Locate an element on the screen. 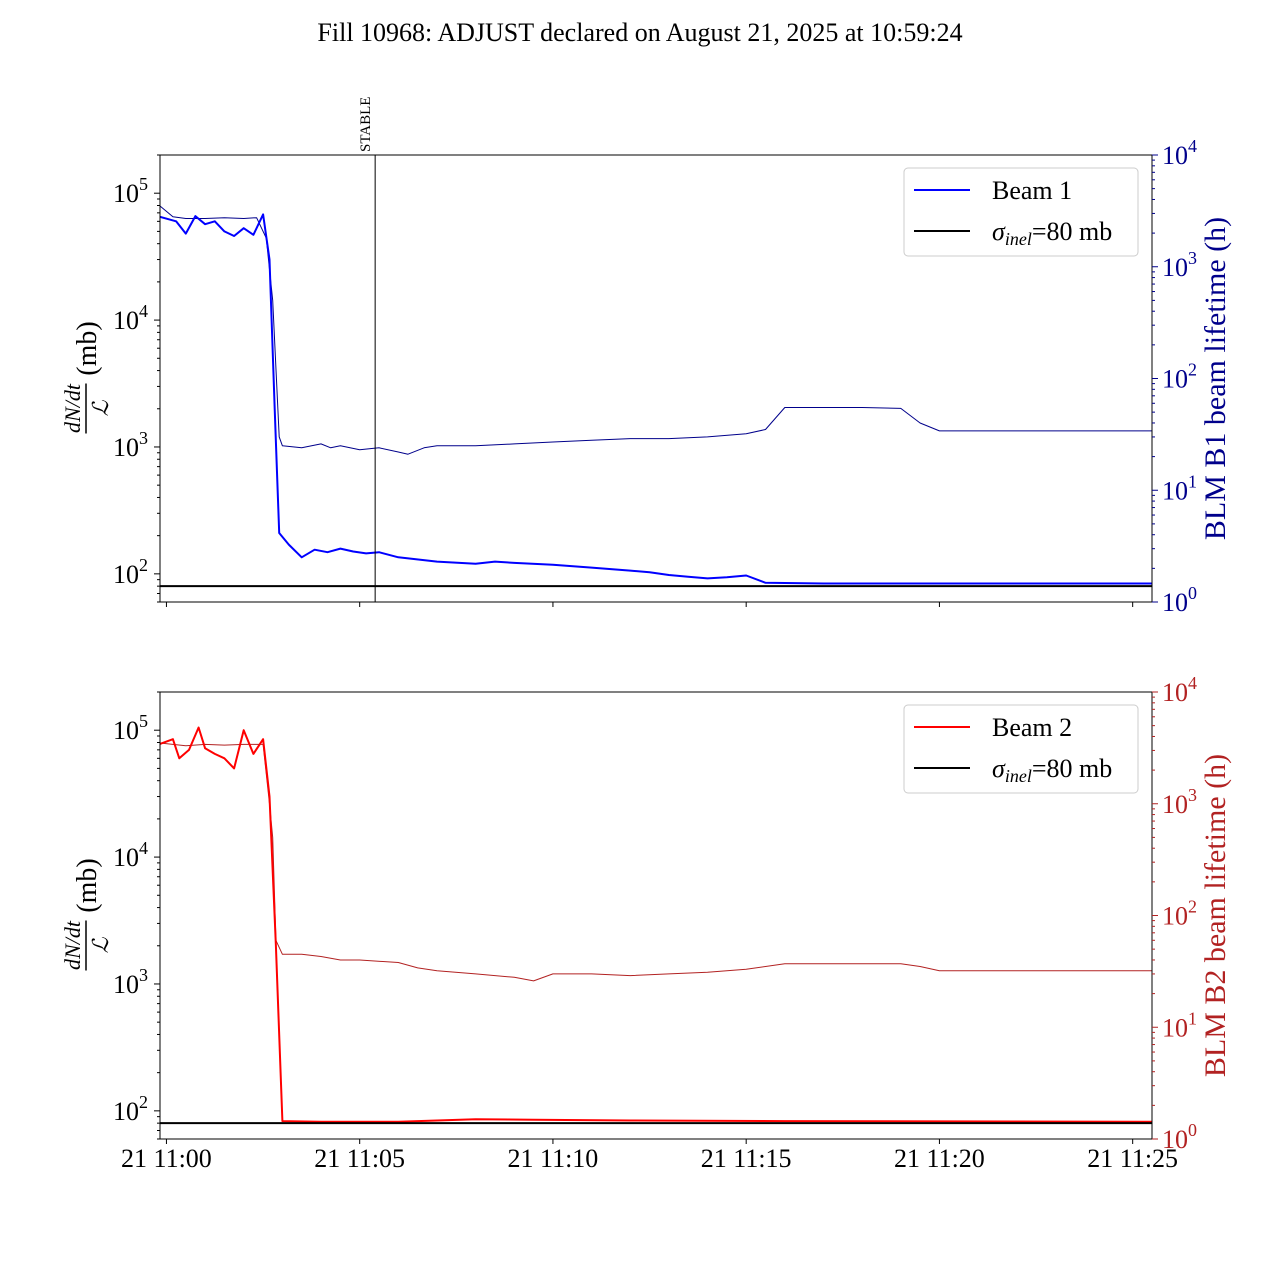  x-tick-label: 21 11:05 is located at coordinates (359, 1158).